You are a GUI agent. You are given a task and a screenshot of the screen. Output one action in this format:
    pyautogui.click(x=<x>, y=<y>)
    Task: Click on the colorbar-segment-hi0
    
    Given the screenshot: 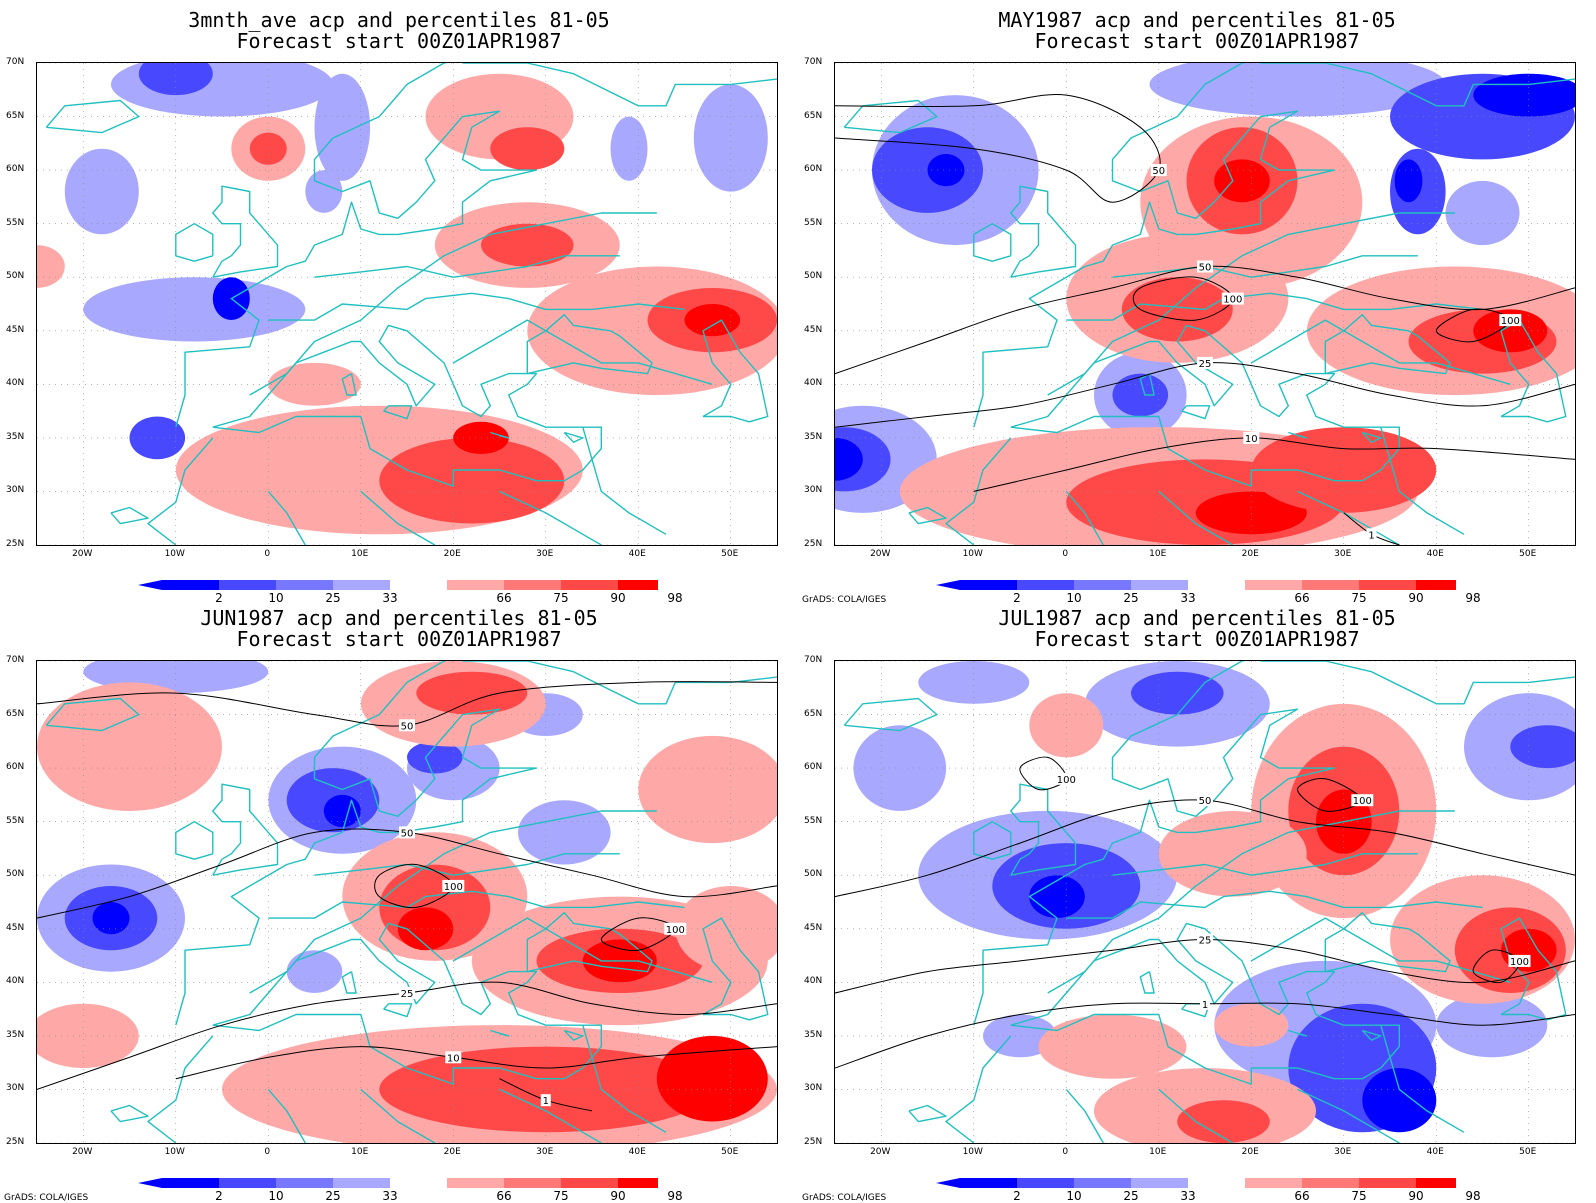 What is the action you would take?
    pyautogui.click(x=475, y=585)
    